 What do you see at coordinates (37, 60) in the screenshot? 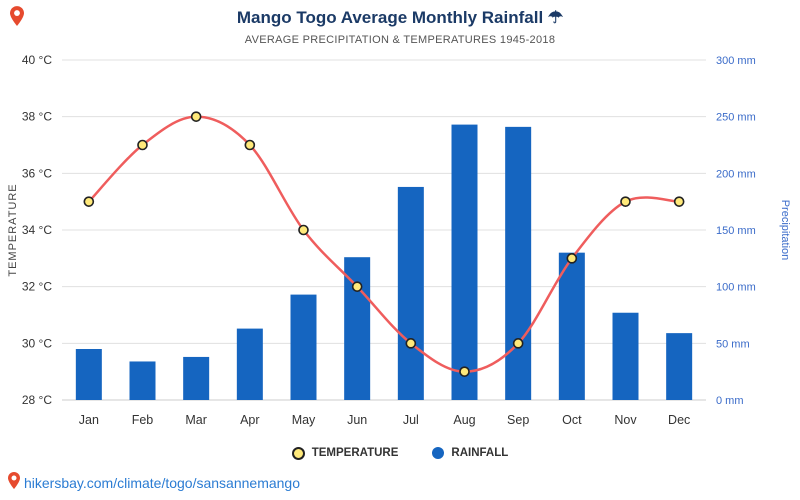
I see `left-axis-tick: 40 °C` at bounding box center [37, 60].